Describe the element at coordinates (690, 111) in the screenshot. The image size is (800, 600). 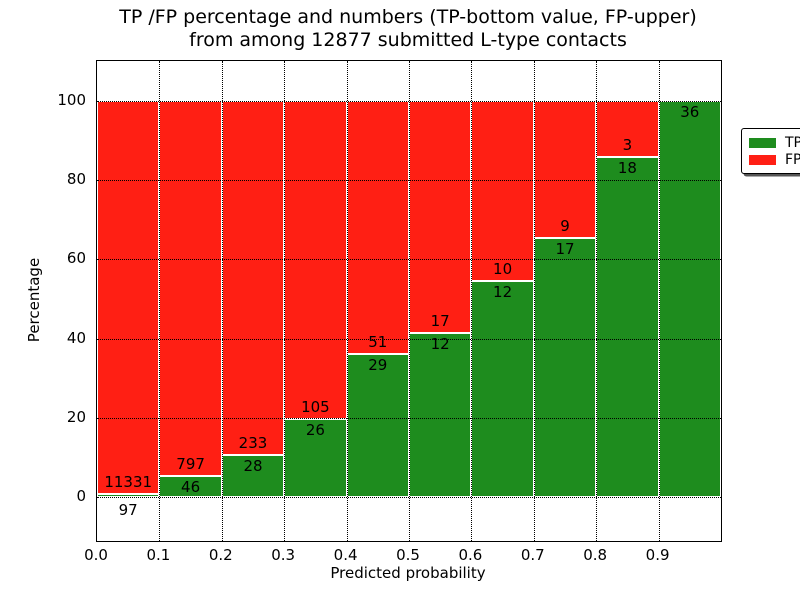
I see `bar-value-tp: 36` at that location.